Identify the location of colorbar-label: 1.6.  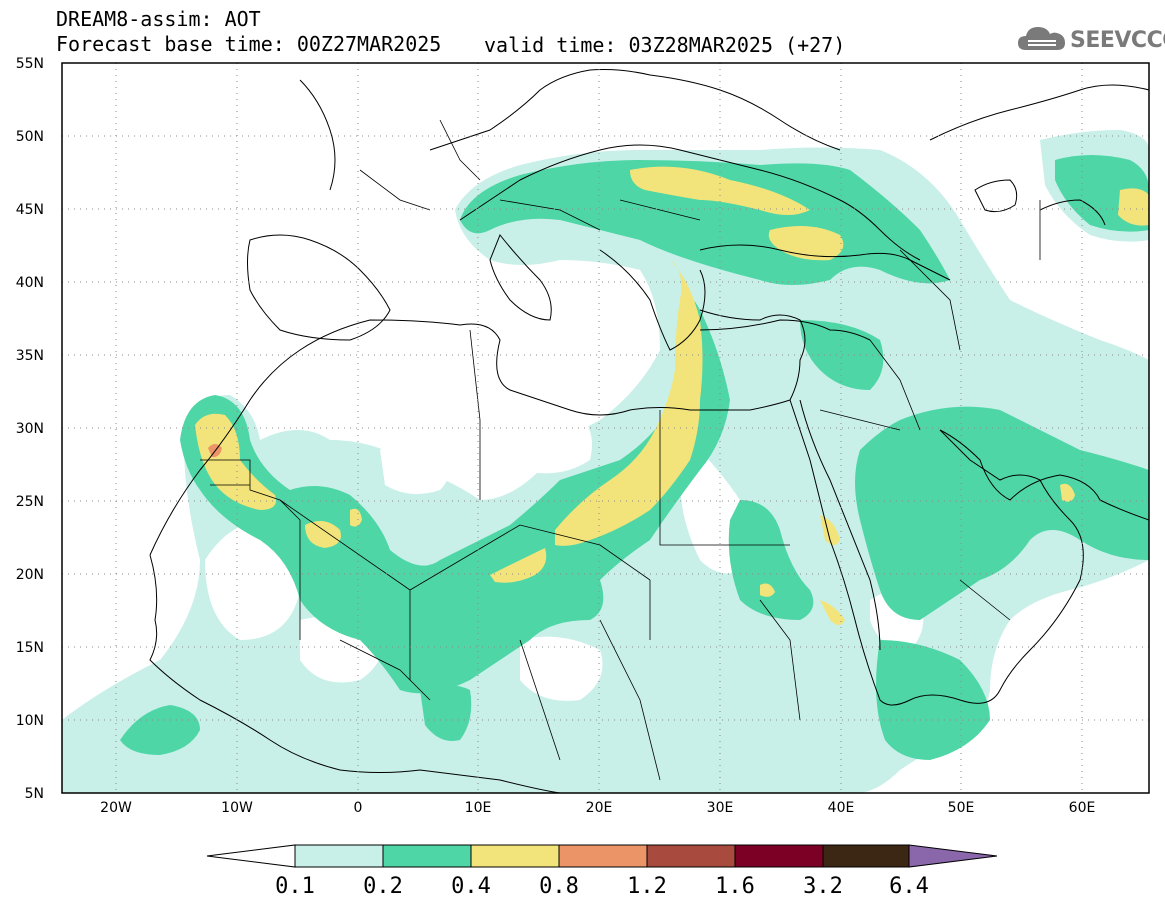
(735, 886).